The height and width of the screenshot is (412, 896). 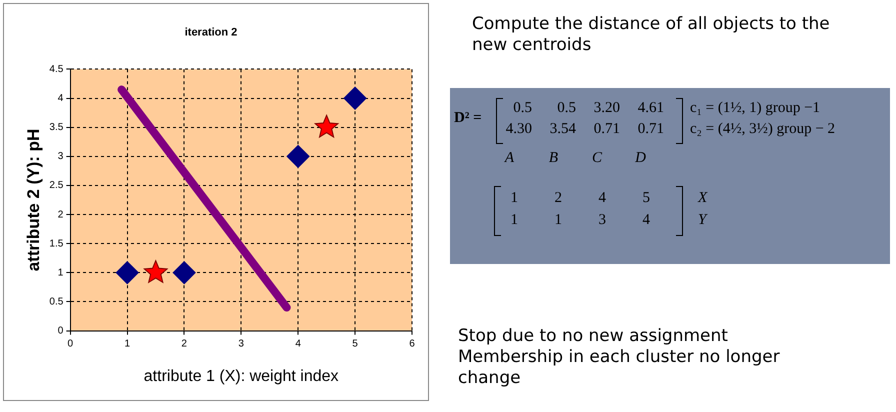 What do you see at coordinates (651, 35) in the screenshot?
I see `text: Compute the distance of all objects to the new centroids` at bounding box center [651, 35].